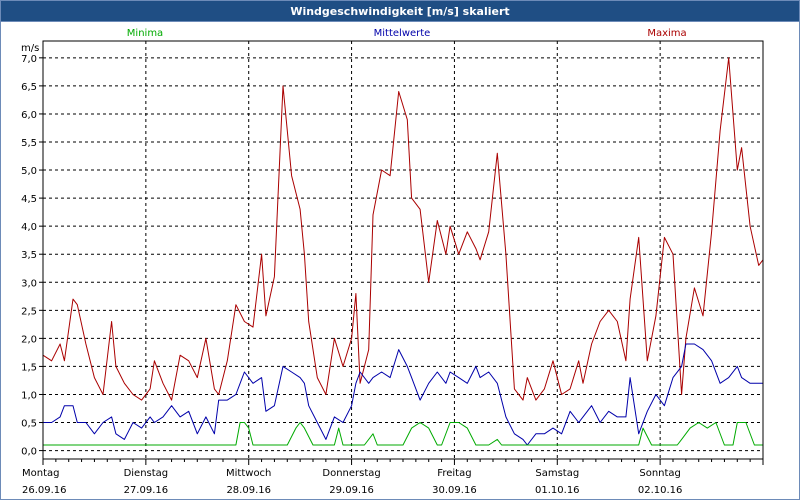  I want to click on y-tick-label: 2,5, so click(29, 311).